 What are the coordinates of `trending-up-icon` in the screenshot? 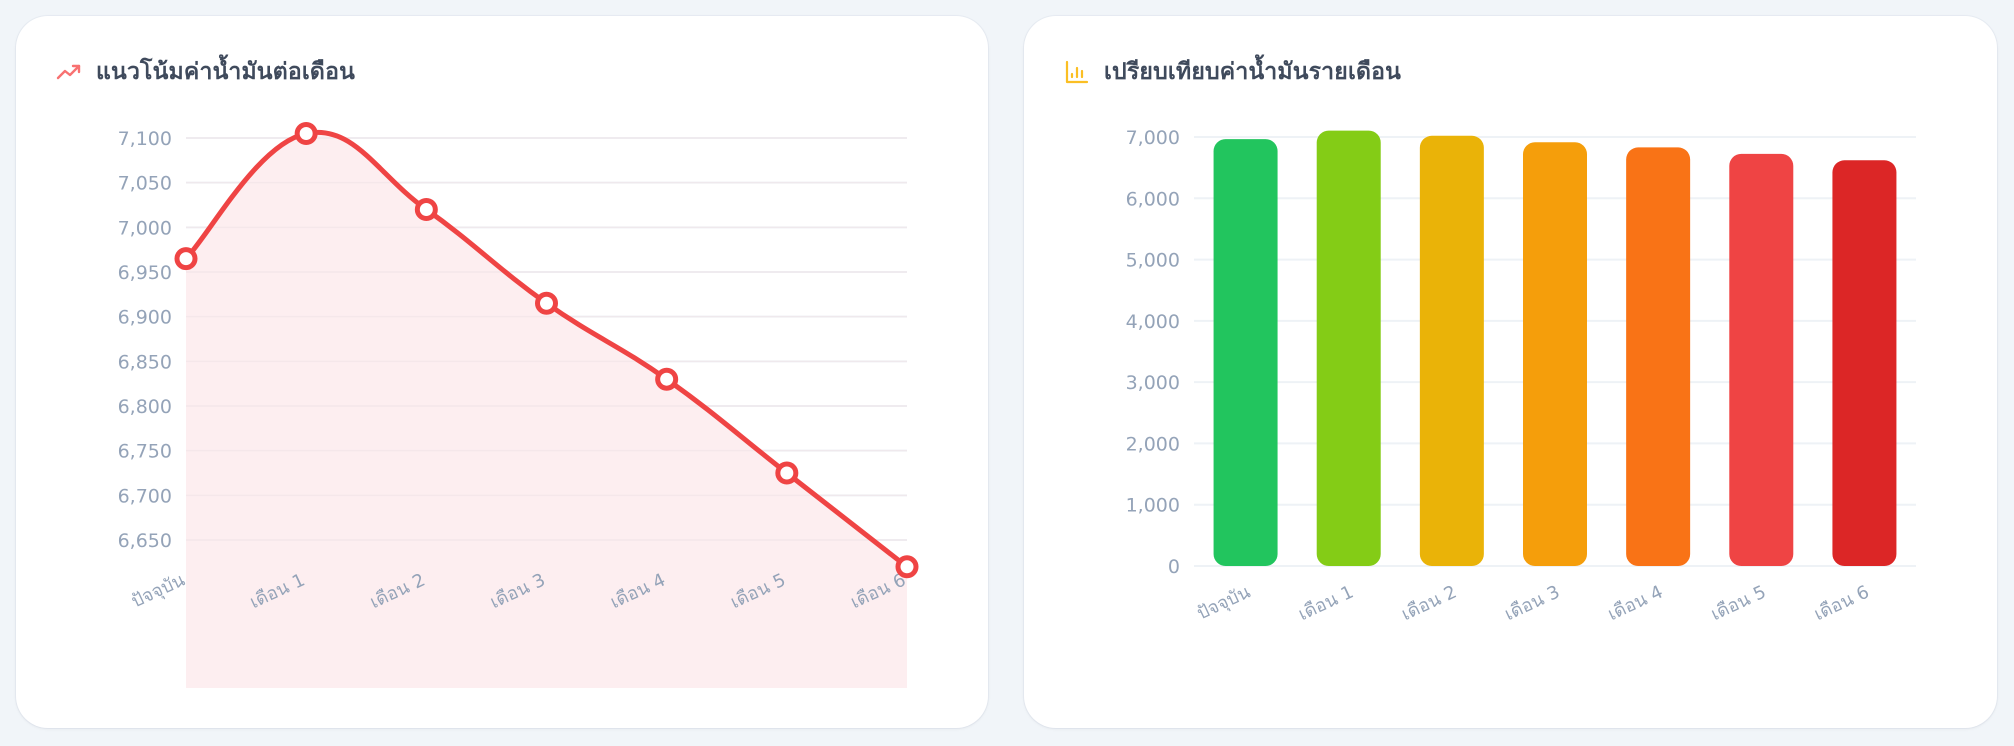 It's located at (69, 72).